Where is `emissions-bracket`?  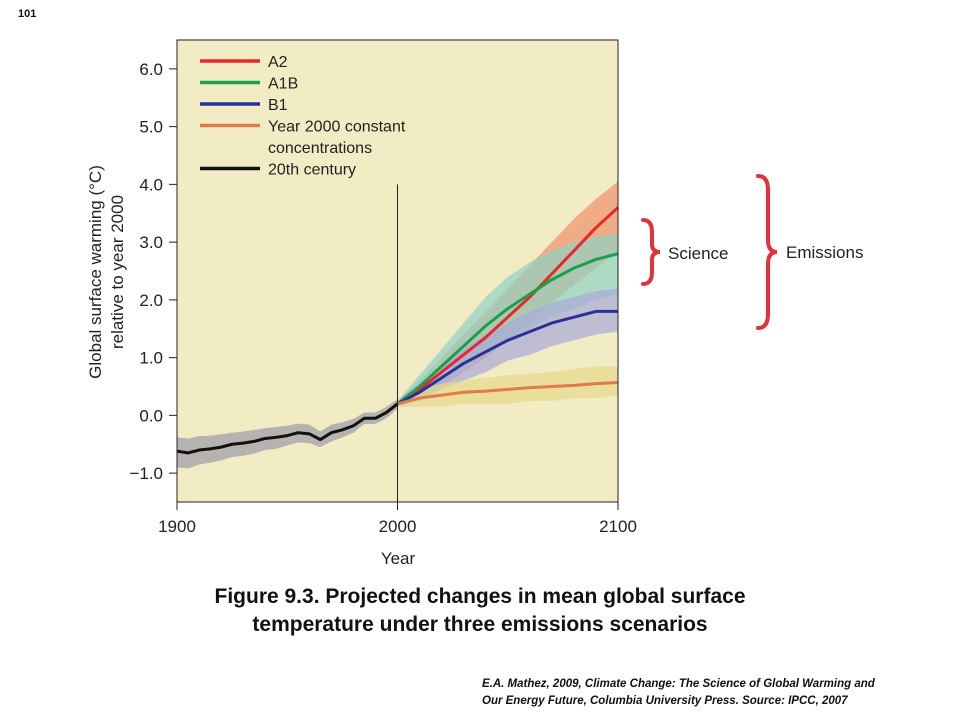 emissions-bracket is located at coordinates (767, 252).